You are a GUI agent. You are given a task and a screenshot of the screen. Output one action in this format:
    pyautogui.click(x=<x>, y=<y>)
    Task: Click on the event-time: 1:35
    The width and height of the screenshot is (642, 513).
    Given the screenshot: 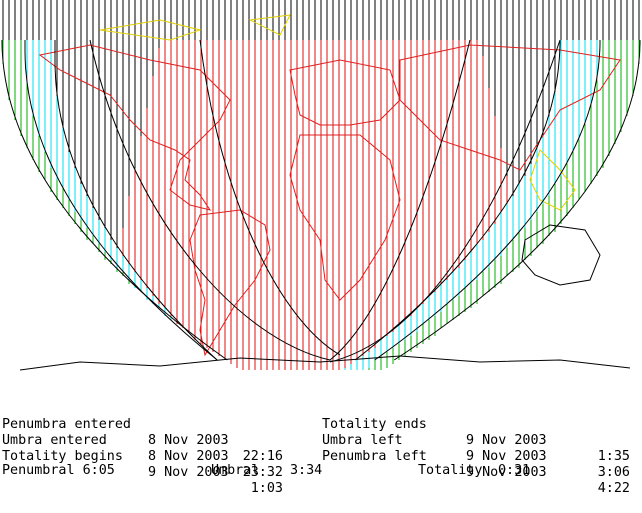 What is the action you would take?
    pyautogui.click(x=613, y=456)
    